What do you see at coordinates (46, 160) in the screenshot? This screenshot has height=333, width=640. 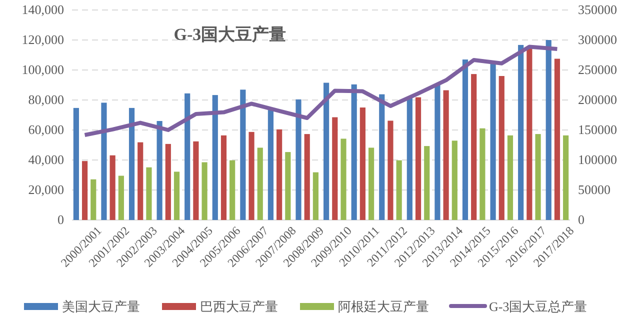 I see `y-tick-label: 40,000` at bounding box center [46, 160].